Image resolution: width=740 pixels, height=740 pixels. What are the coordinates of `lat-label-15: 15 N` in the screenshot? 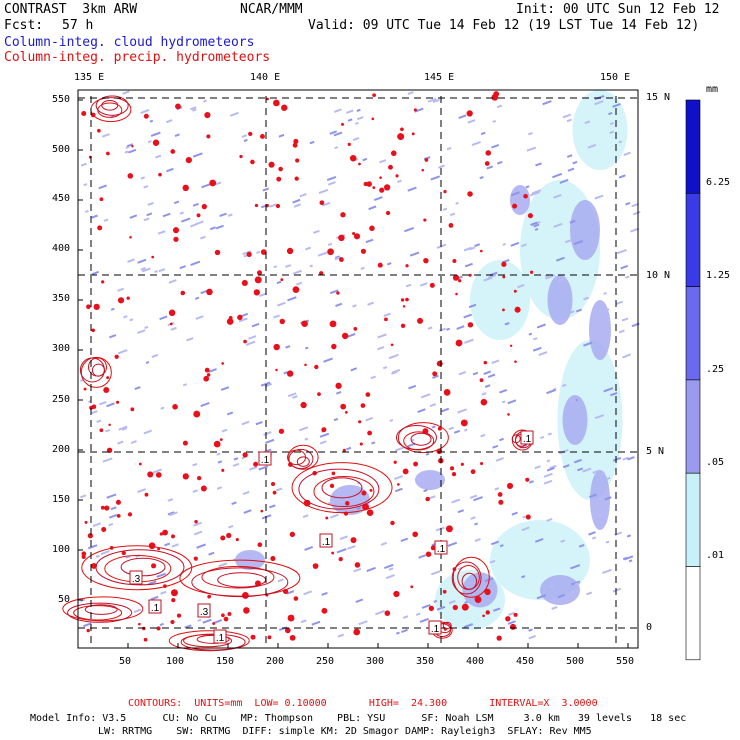 It's located at (658, 97).